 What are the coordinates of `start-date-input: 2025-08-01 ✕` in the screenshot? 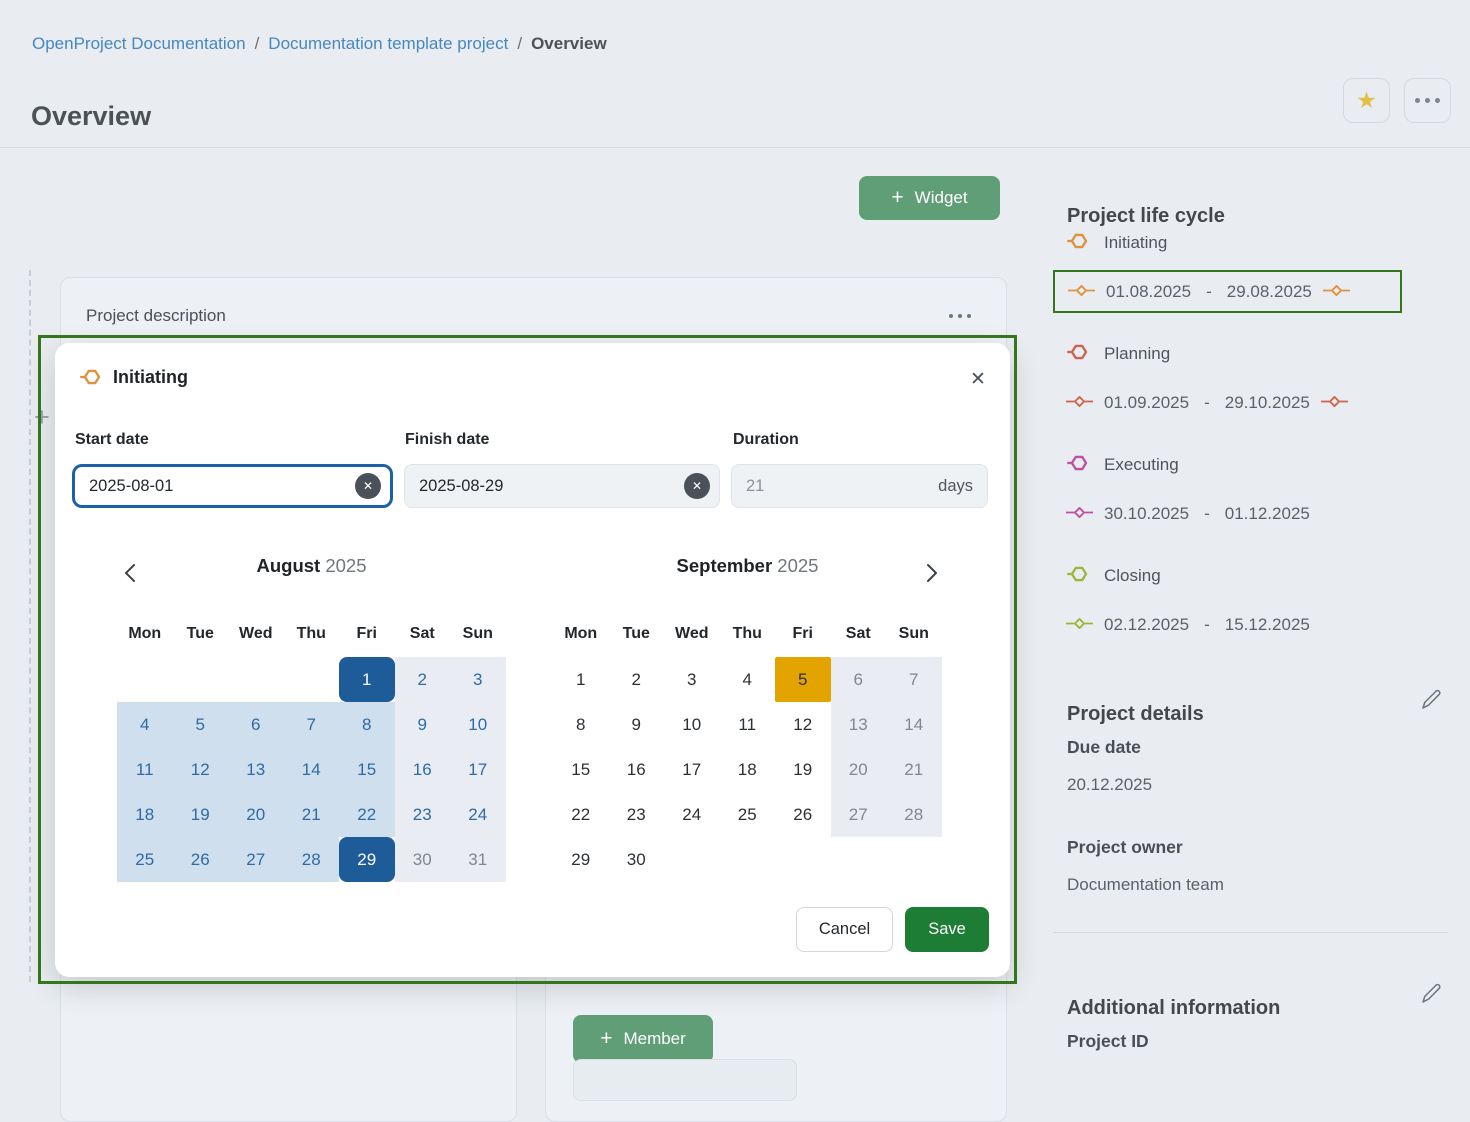 It's located at (232, 486).